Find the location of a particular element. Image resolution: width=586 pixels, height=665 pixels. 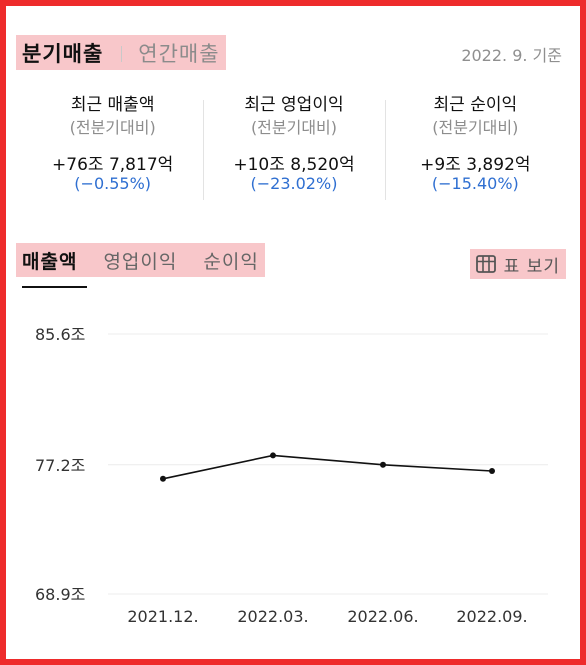

summary-net-income: 최근 순이익 (전분기대비) +9조 3,892억 (−15.40%) is located at coordinates (475, 150).